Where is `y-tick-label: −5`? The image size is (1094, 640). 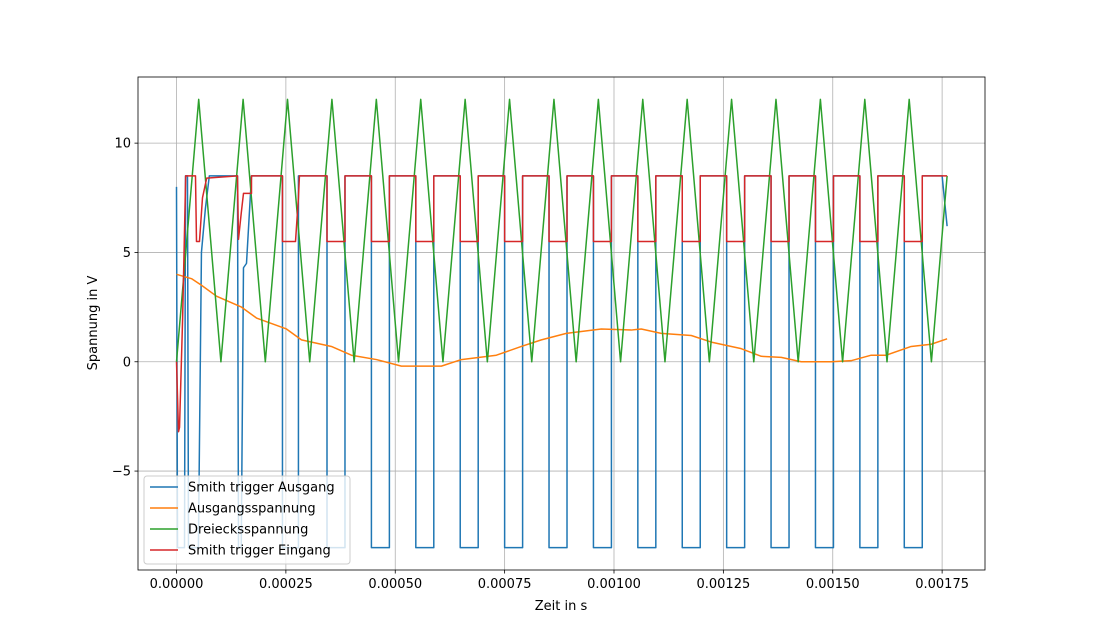
y-tick-label: −5 is located at coordinates (121, 472).